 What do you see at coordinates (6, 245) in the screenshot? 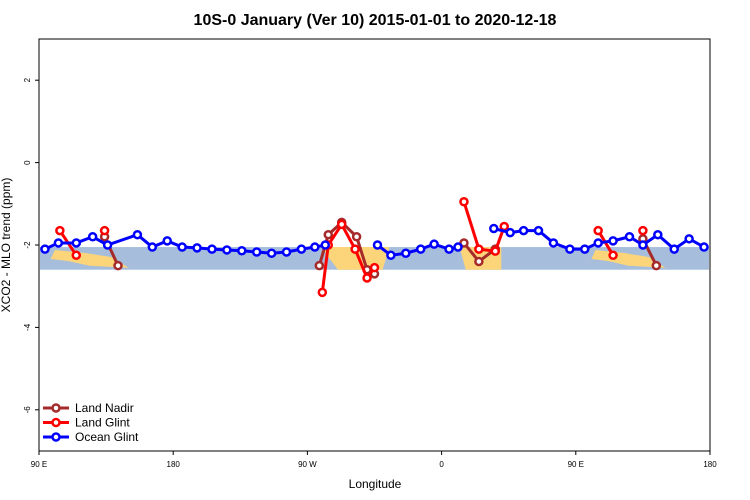
I see `y-axis-title: XCO2 - MLO trend (ppm)` at bounding box center [6, 245].